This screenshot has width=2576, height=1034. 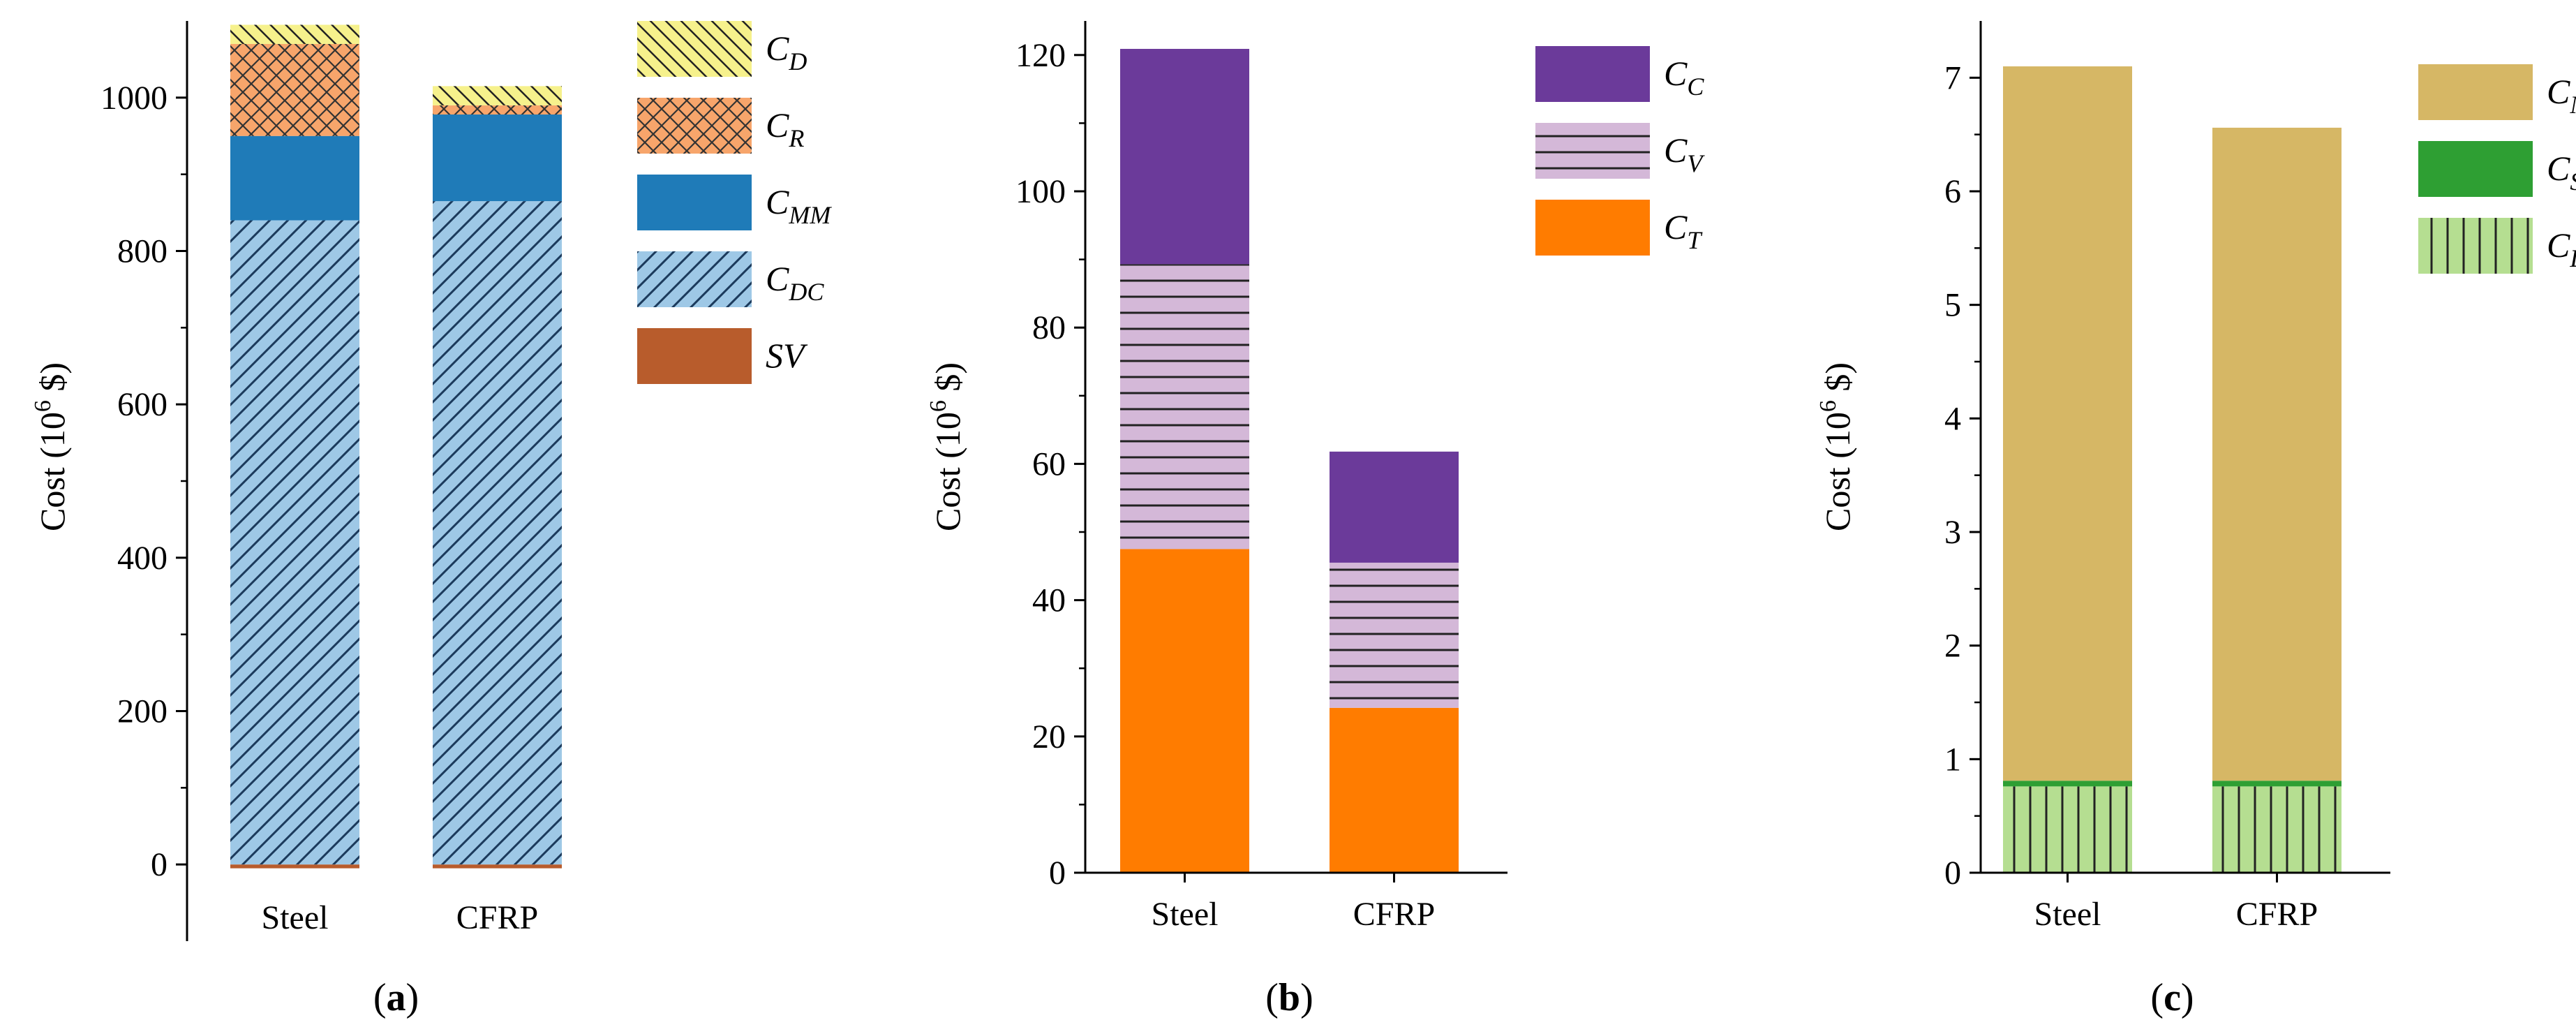 What do you see at coordinates (2475, 246) in the screenshot?
I see `legend-swatch-hatch-cl` at bounding box center [2475, 246].